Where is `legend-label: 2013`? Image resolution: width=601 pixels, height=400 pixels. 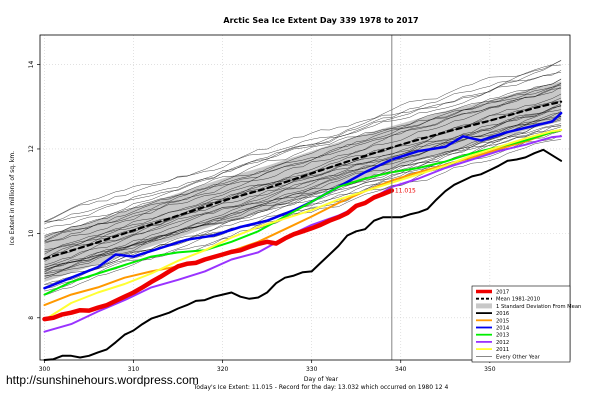
legend-label: 2013 is located at coordinates (502, 336).